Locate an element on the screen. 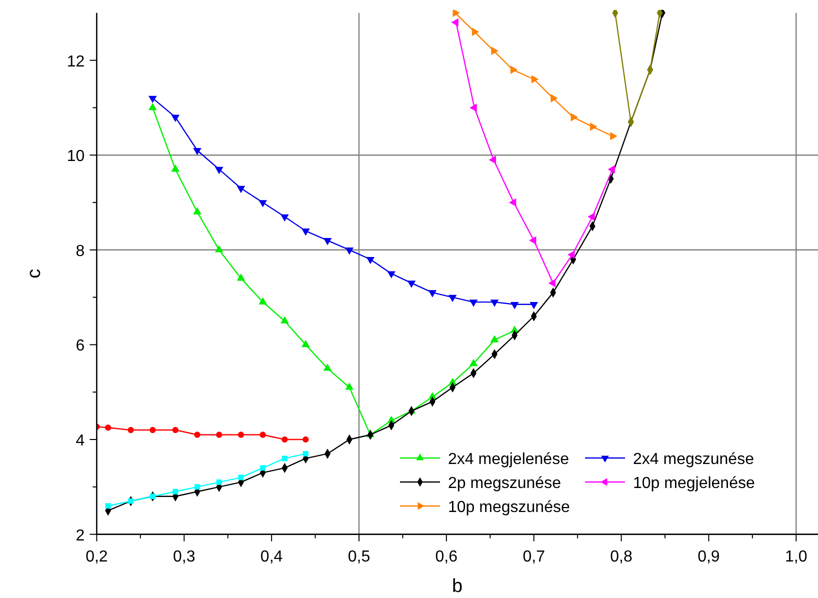 This screenshot has height=598, width=818. legend-label: 2x4 megjelenése is located at coordinates (509, 459).